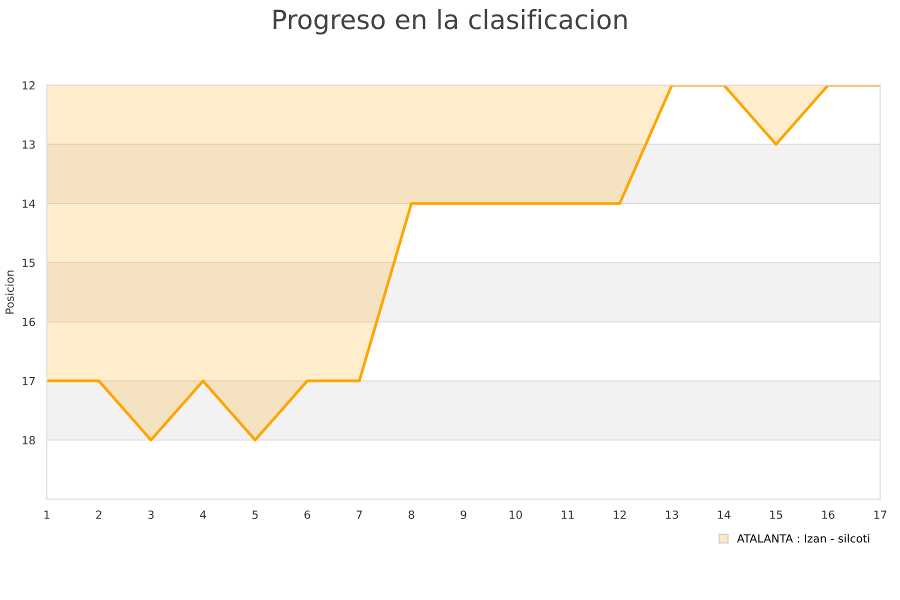 This screenshot has height=600, width=900. Describe the element at coordinates (203, 514) in the screenshot. I see `x-tick-label: 4` at that location.